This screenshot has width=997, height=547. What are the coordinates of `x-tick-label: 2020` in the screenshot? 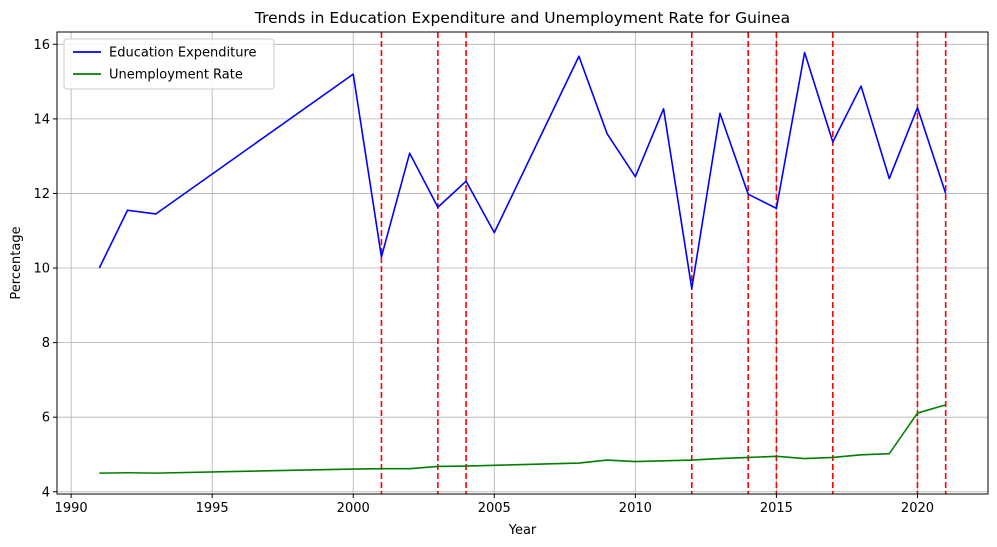 It's located at (917, 508).